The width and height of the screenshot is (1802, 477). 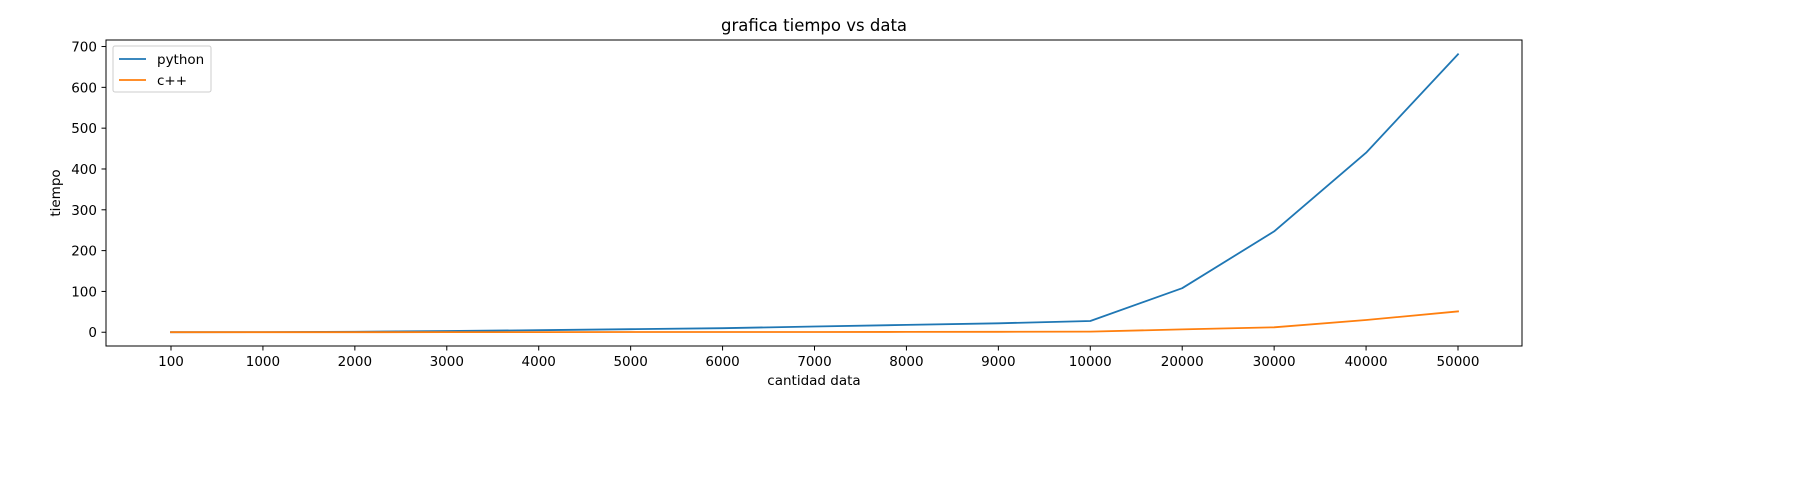 What do you see at coordinates (1458, 362) in the screenshot?
I see `x-tick-label: 50000` at bounding box center [1458, 362].